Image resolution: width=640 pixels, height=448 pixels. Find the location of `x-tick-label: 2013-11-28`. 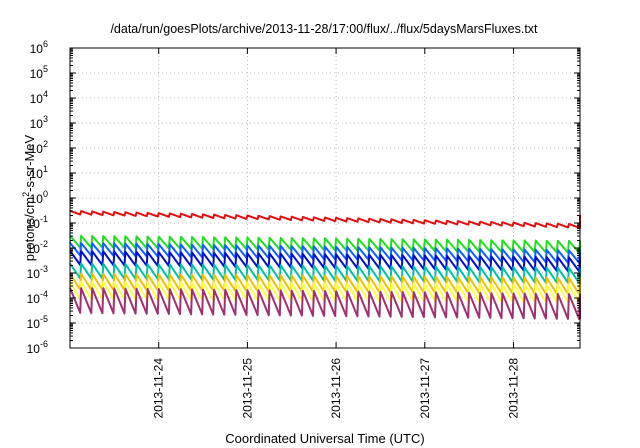

x-tick-label: 2013-11-28 is located at coordinates (513, 388).